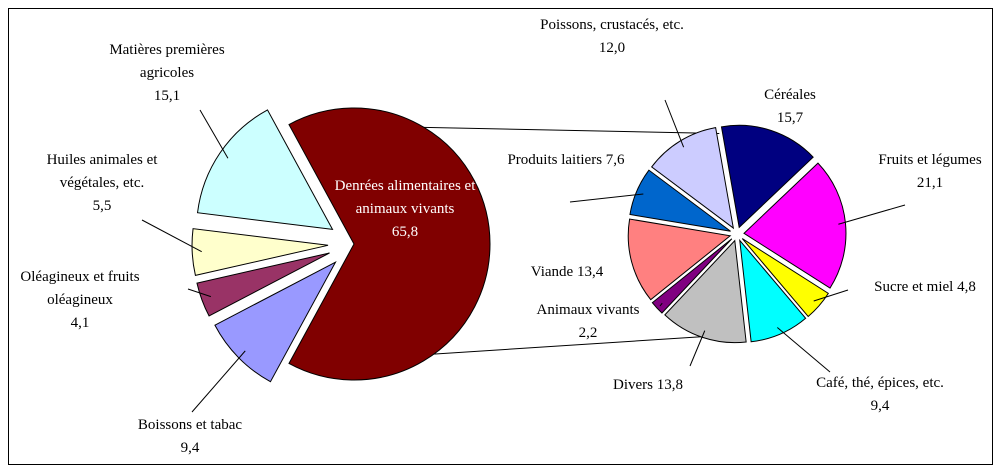 The height and width of the screenshot is (473, 1001). Describe the element at coordinates (167, 96) in the screenshot. I see `value-label: 15,1` at that location.